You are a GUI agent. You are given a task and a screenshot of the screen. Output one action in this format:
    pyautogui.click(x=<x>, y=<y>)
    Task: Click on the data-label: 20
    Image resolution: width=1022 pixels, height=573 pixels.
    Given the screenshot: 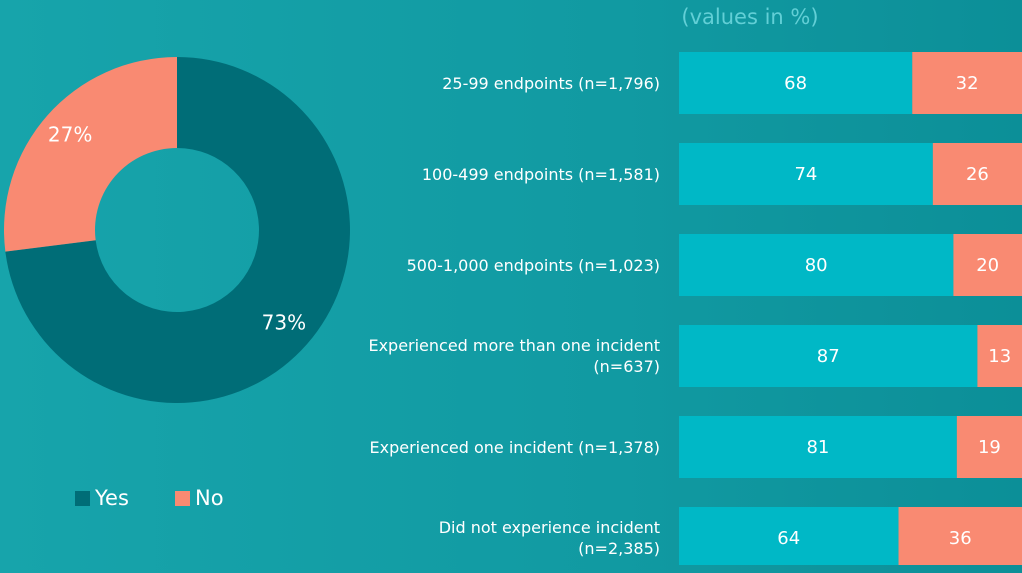 What is the action you would take?
    pyautogui.click(x=987, y=265)
    